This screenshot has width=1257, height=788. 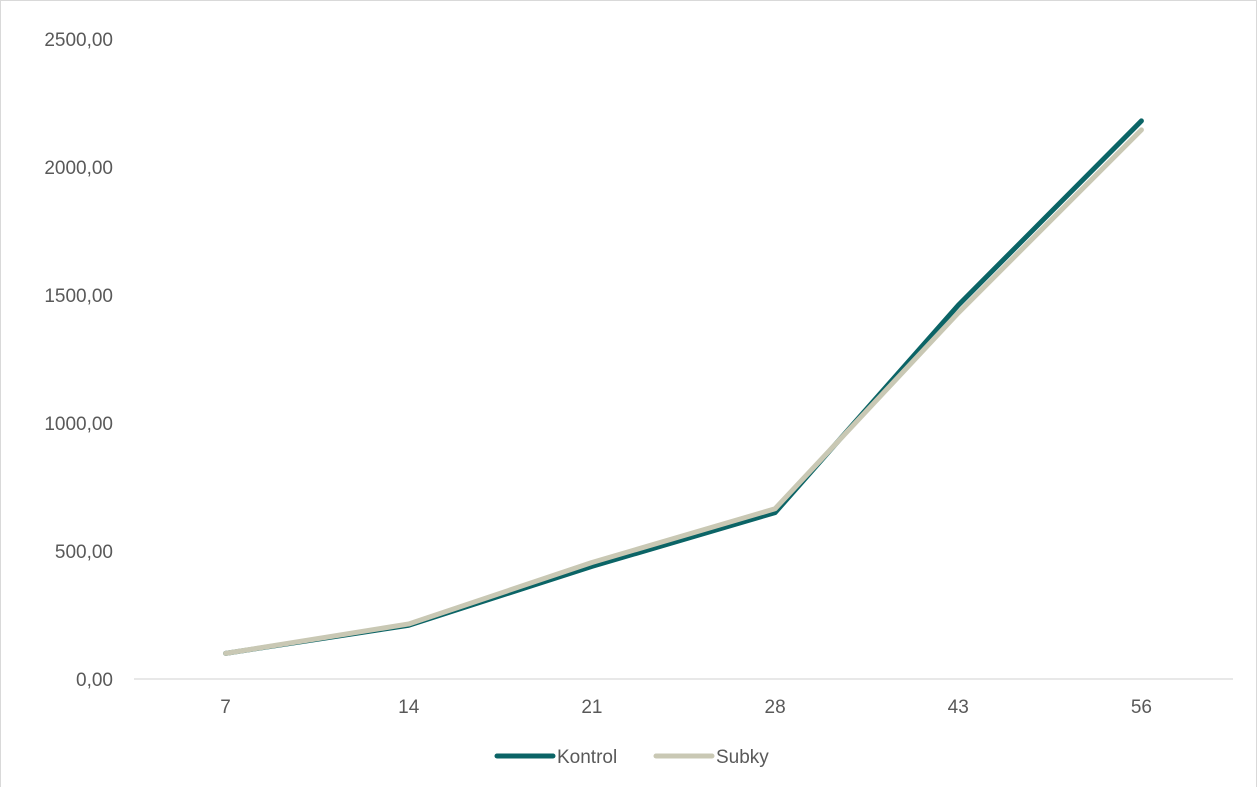 I want to click on legend-item-kontrol: Kontrol, so click(x=555, y=757).